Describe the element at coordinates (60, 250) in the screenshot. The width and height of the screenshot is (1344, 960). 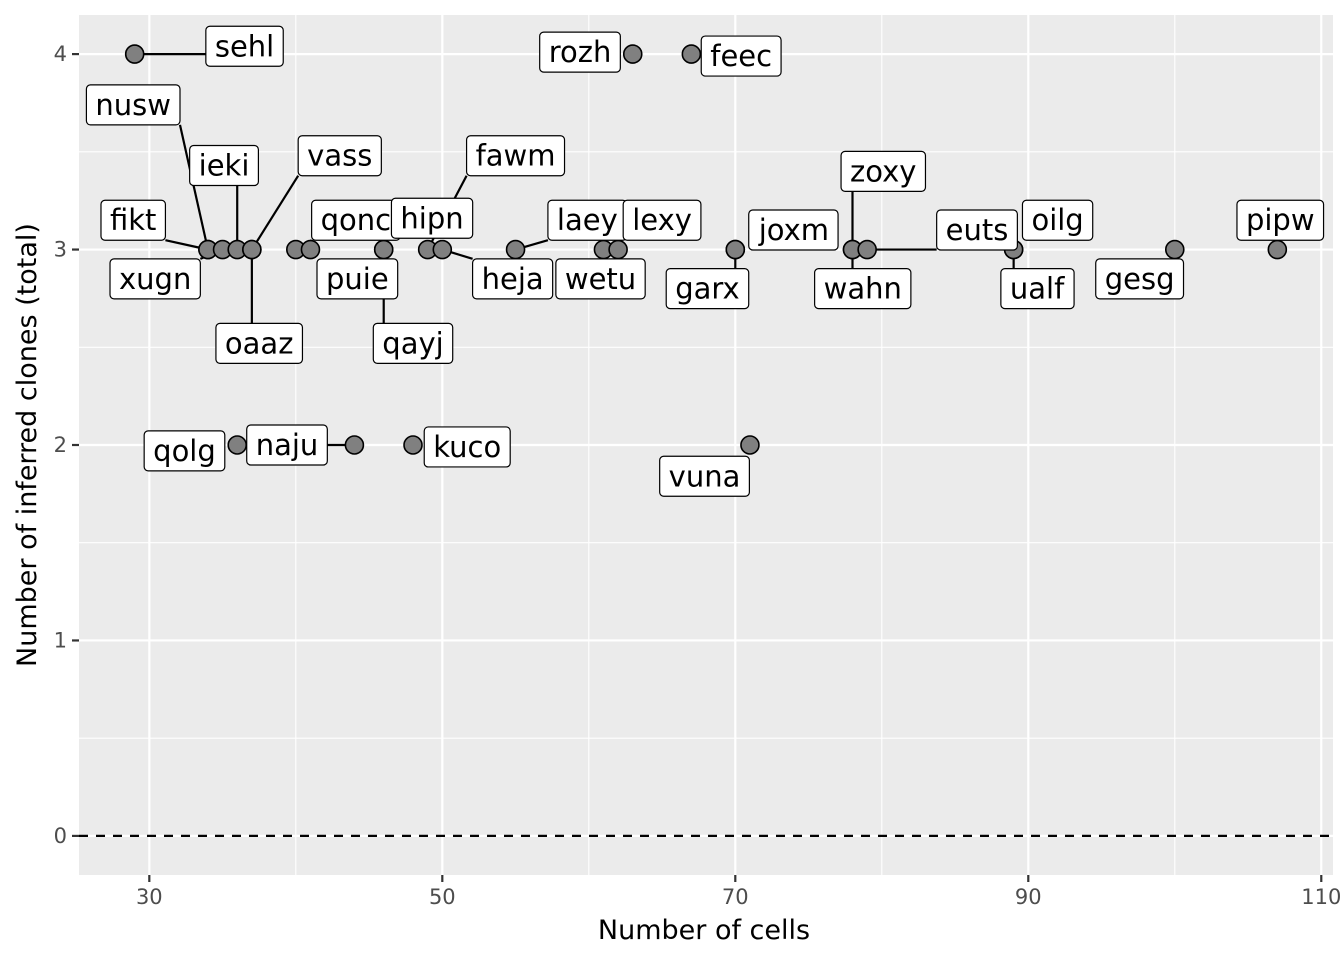
I see `y-tick-label: 3` at that location.